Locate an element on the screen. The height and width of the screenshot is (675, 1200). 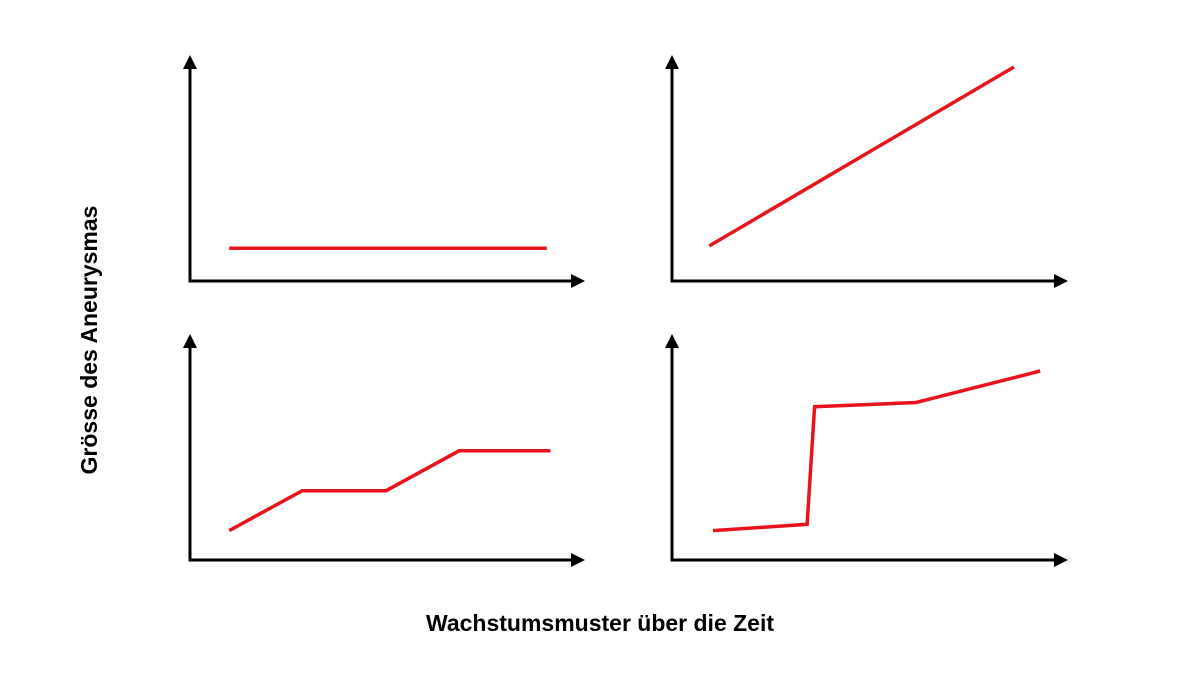
x-axis-label: Wachstumsmuster über die Zeit is located at coordinates (600, 623).